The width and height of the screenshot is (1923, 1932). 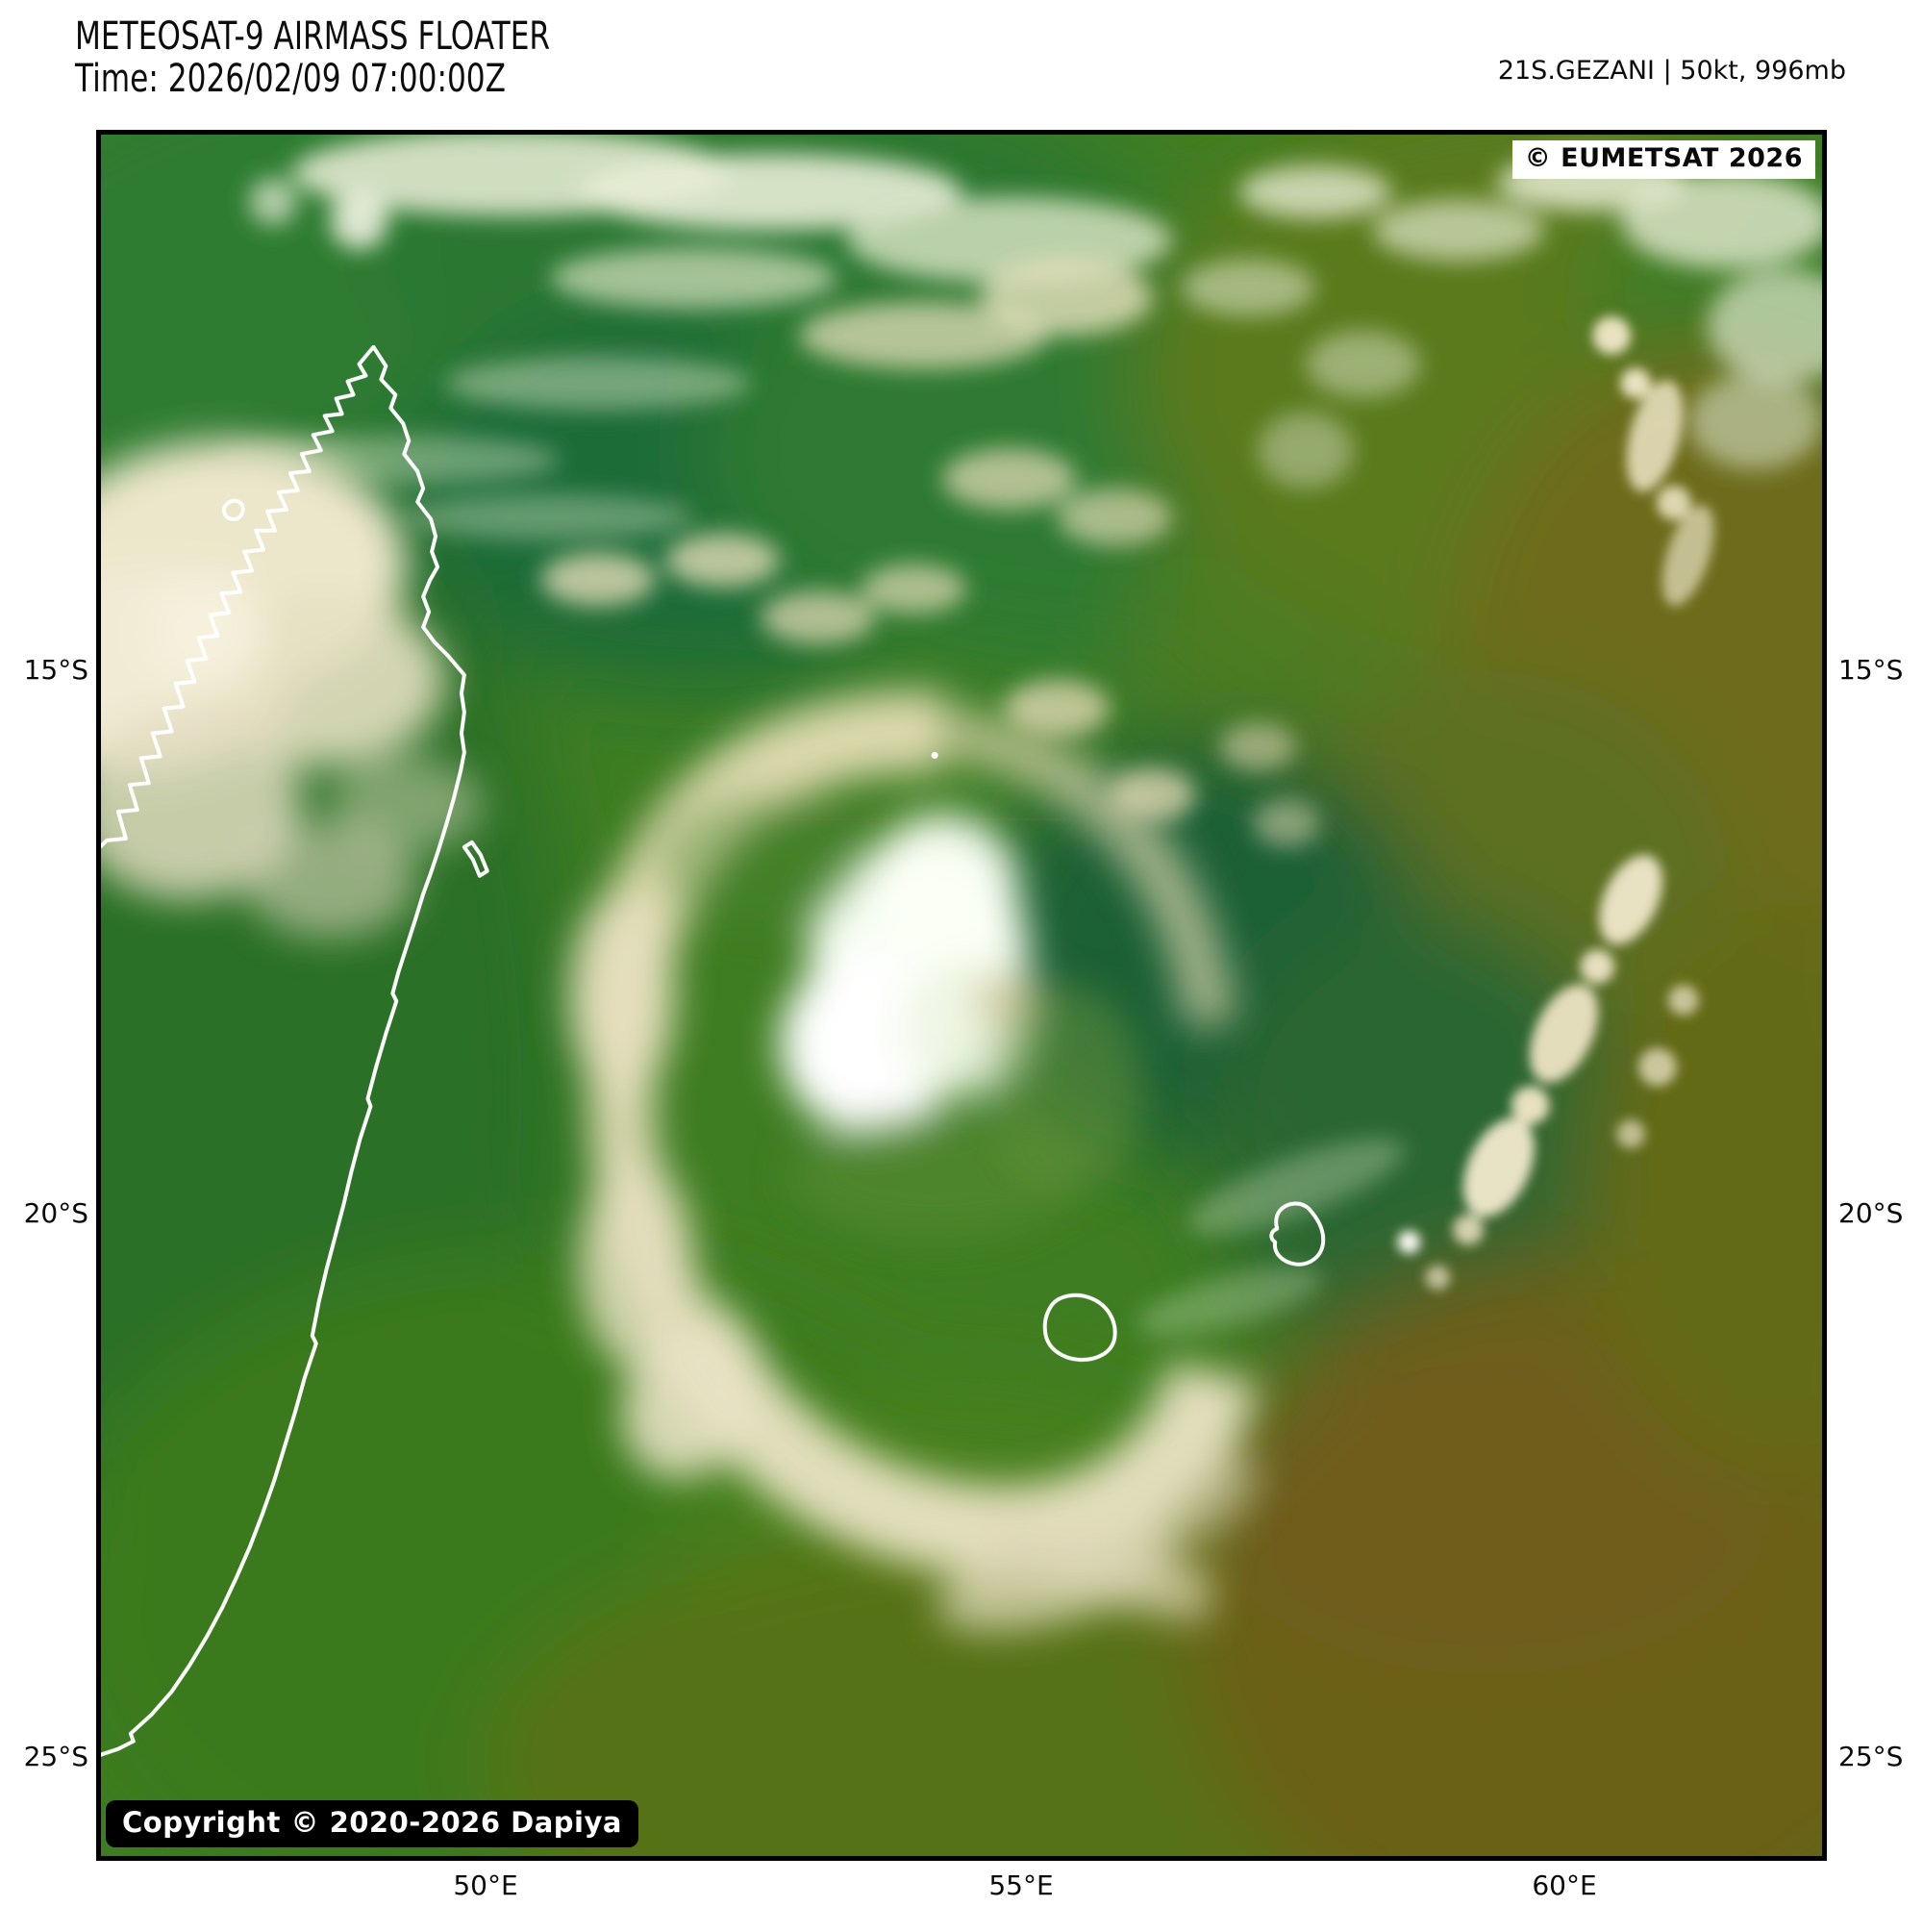 I want to click on madagascar-coastline-east, so click(x=283, y=1050).